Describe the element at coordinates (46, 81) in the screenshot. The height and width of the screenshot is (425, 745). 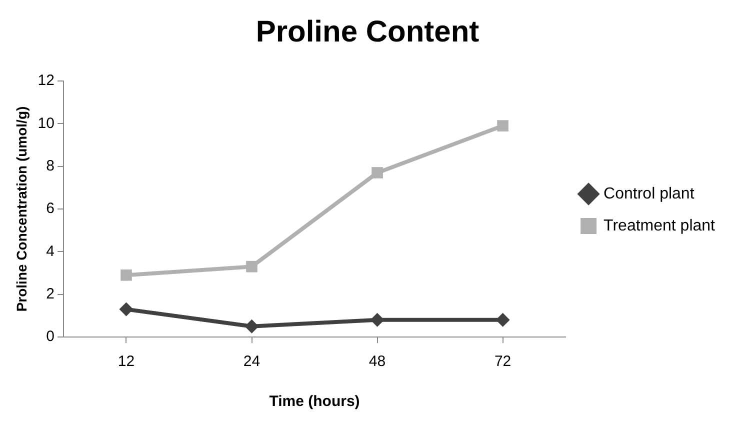
I see `y-tick-label: 12` at that location.